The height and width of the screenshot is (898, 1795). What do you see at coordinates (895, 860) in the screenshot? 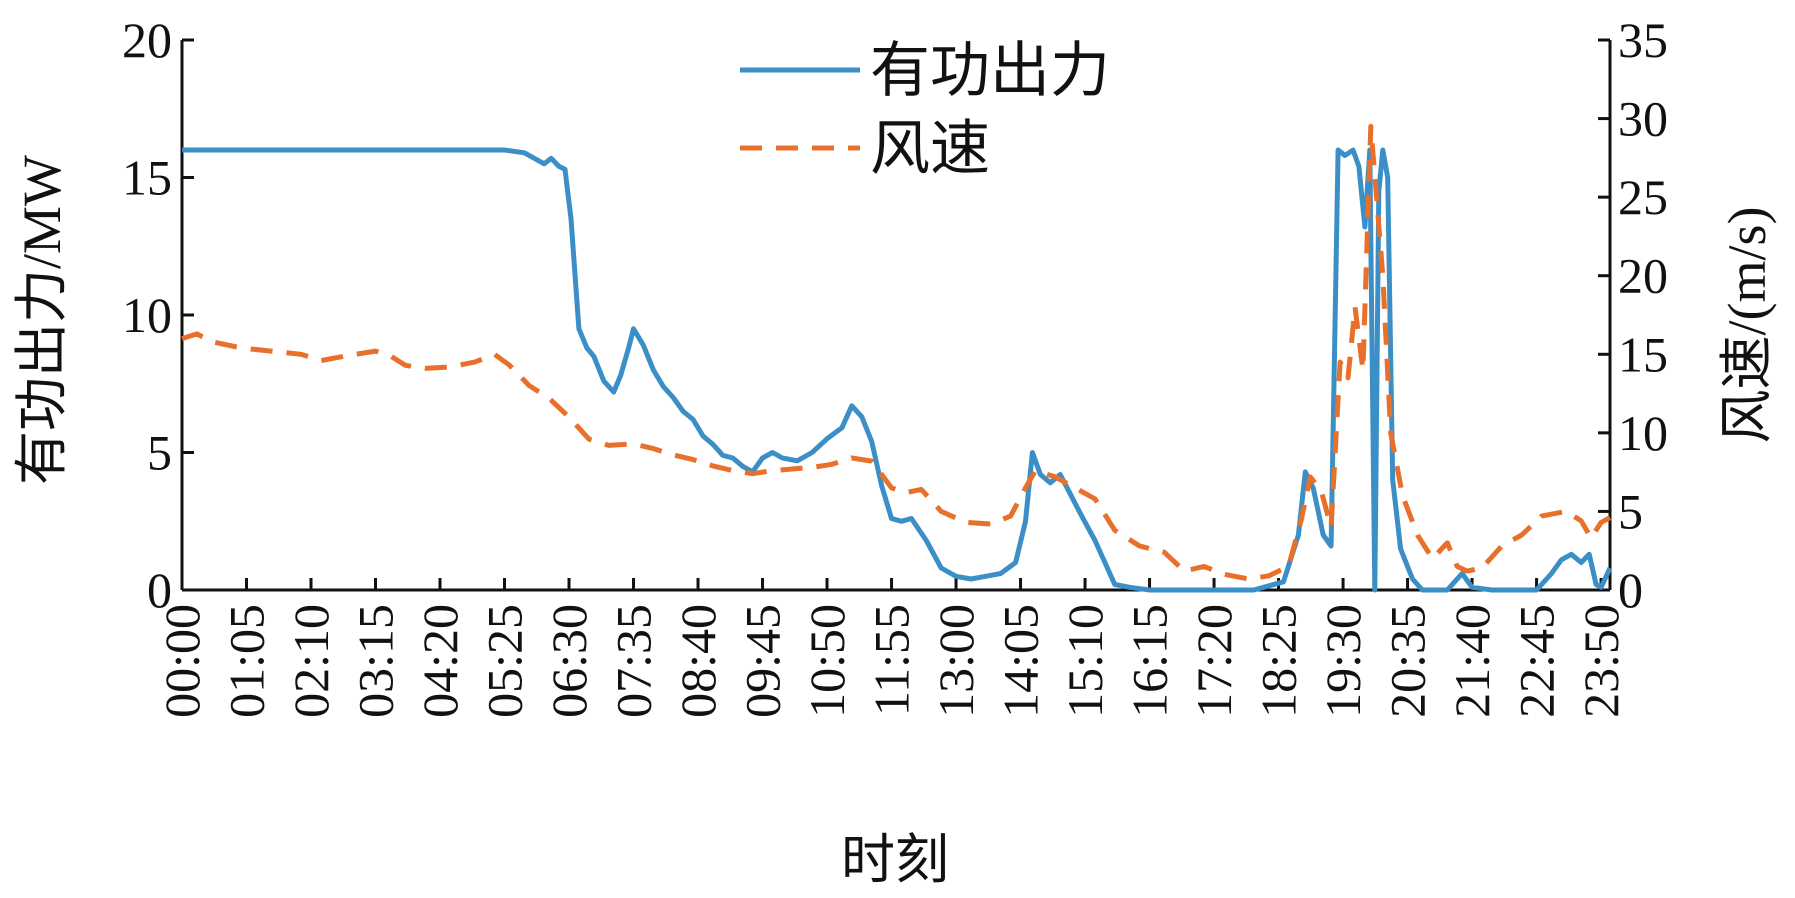
I see `x-axis-label: 时刻` at bounding box center [895, 860].